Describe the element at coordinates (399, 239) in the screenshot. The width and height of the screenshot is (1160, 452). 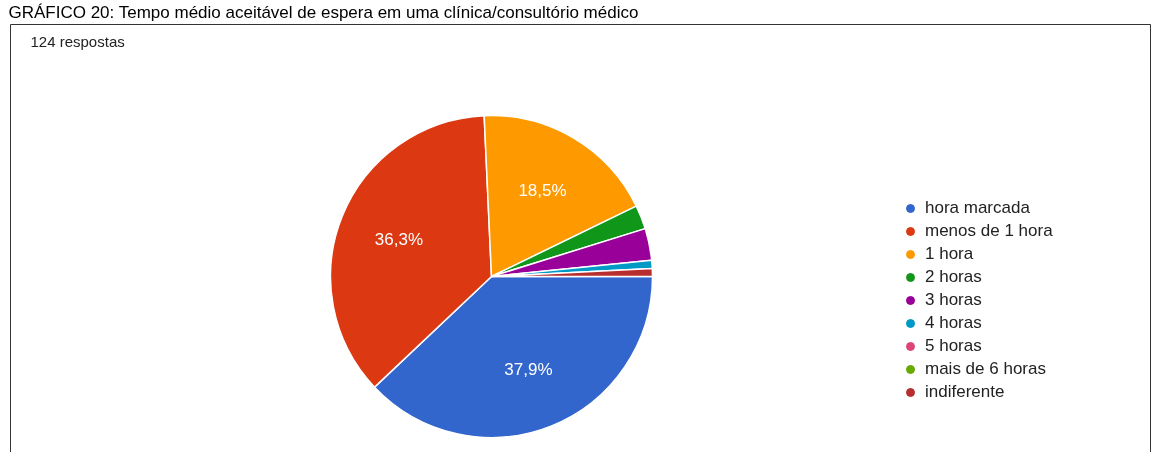
I see `data-label: 36,3%` at that location.